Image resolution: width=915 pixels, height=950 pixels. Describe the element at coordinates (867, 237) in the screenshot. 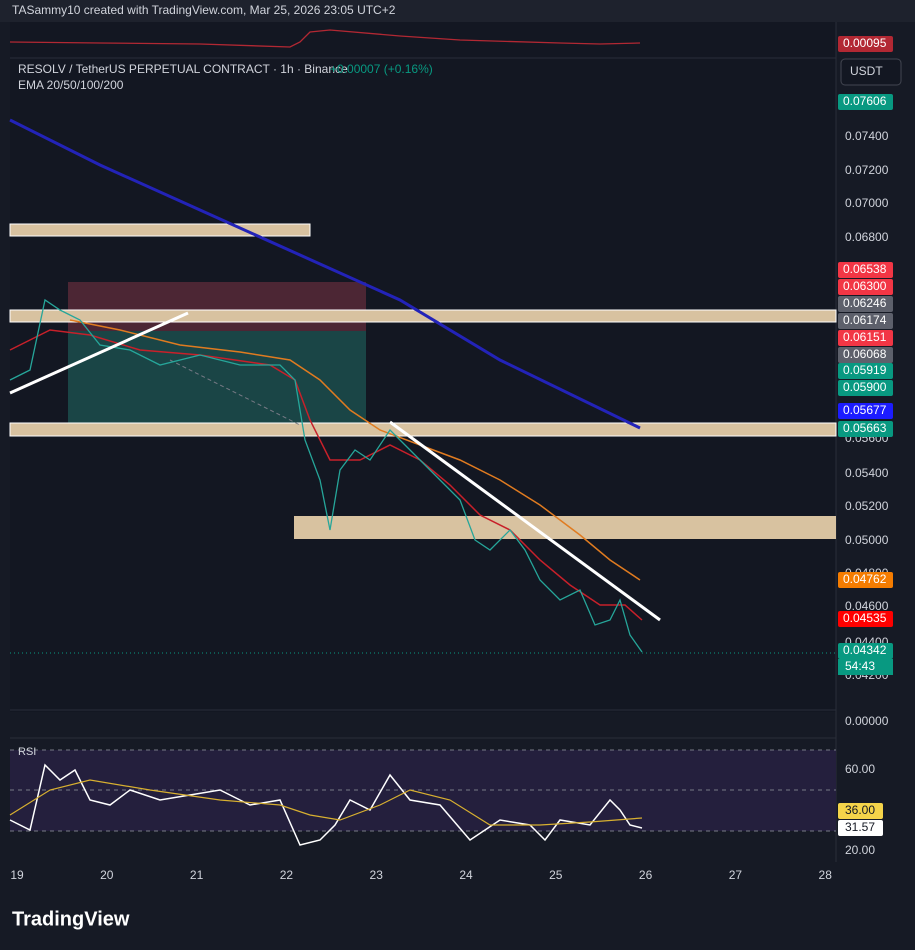

I see `price-tick-label: 0.06800` at that location.